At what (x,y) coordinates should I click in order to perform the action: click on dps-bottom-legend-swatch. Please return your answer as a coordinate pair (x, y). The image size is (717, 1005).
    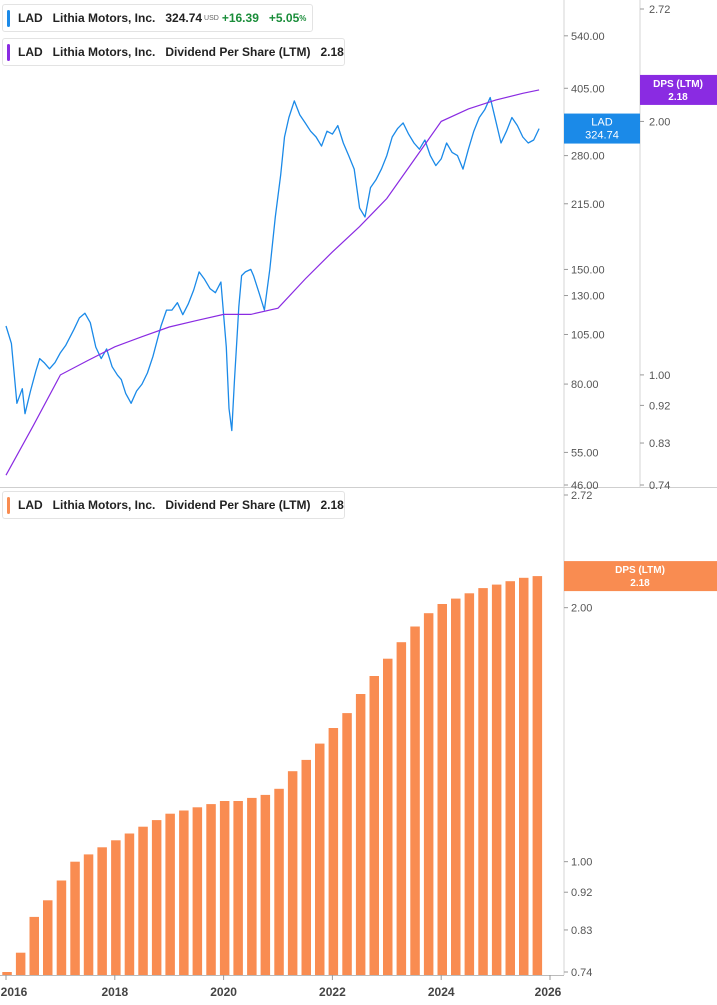
    Looking at the image, I should click on (8, 505).